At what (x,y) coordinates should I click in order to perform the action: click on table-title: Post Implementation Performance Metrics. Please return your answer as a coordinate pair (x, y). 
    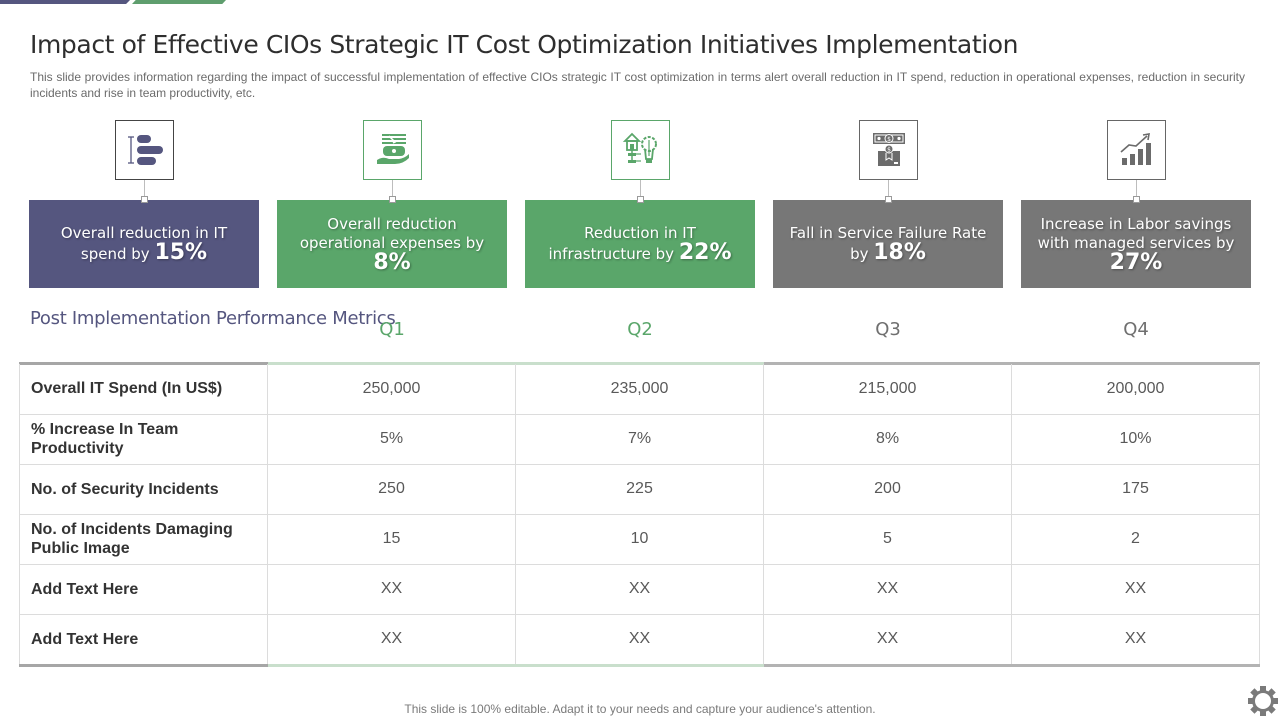
    Looking at the image, I should click on (213, 318).